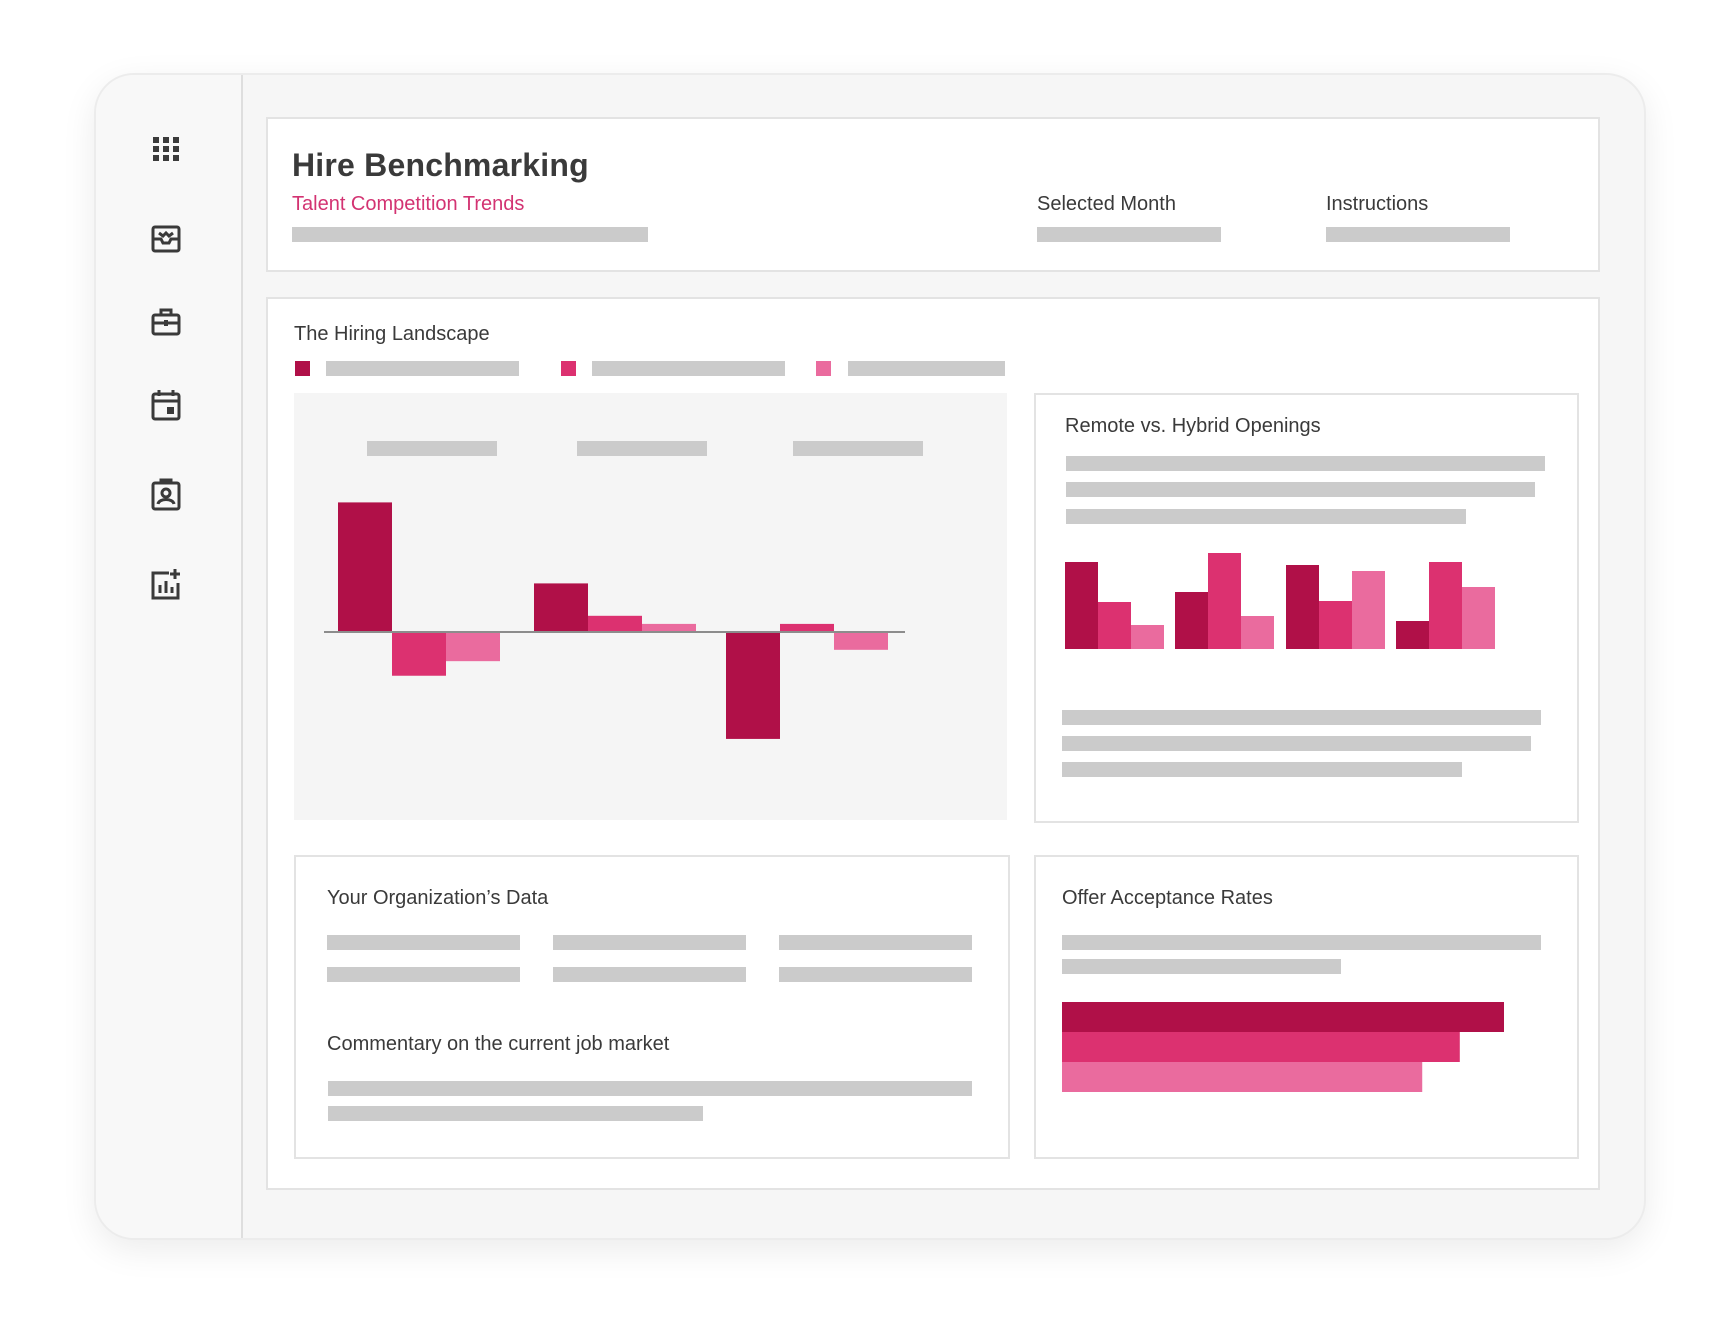  What do you see at coordinates (438, 898) in the screenshot?
I see `org-data-title: Your Organization’s Data` at bounding box center [438, 898].